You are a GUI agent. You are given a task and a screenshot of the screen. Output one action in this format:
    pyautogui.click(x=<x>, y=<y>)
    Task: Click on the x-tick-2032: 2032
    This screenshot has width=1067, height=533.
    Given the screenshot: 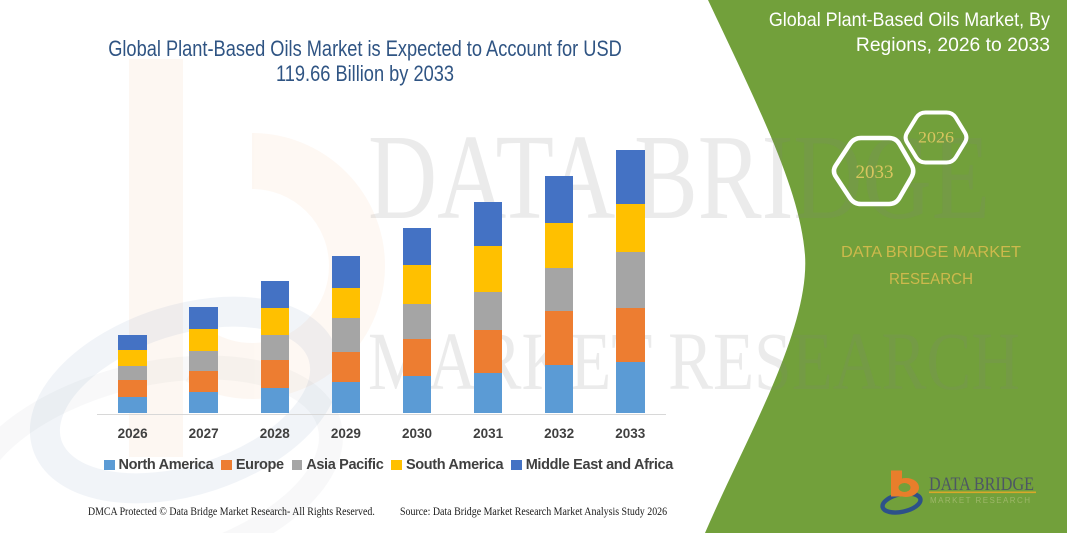 What is the action you would take?
    pyautogui.click(x=559, y=433)
    